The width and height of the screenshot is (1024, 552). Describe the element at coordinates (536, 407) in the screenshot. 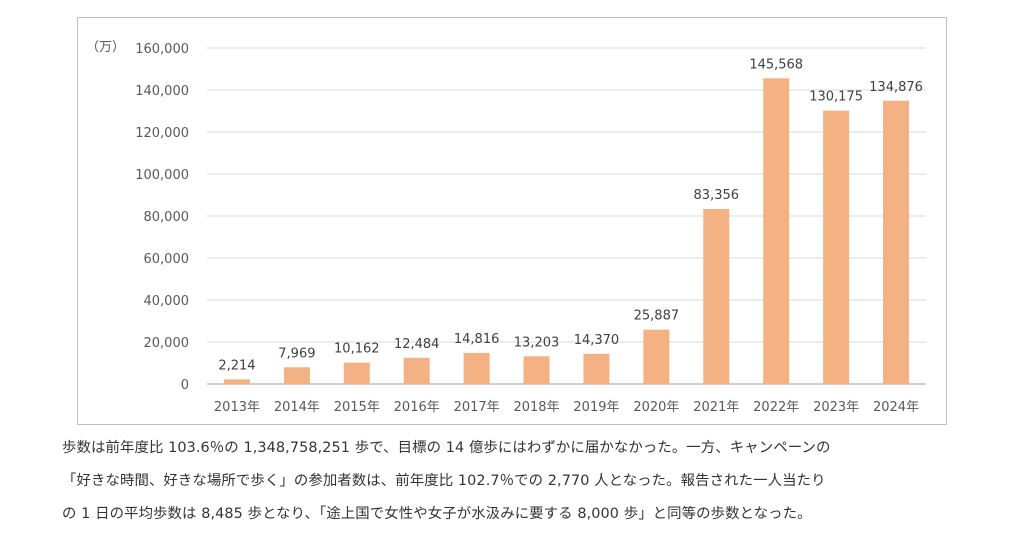

I see `x-tick-label: 2018年` at that location.